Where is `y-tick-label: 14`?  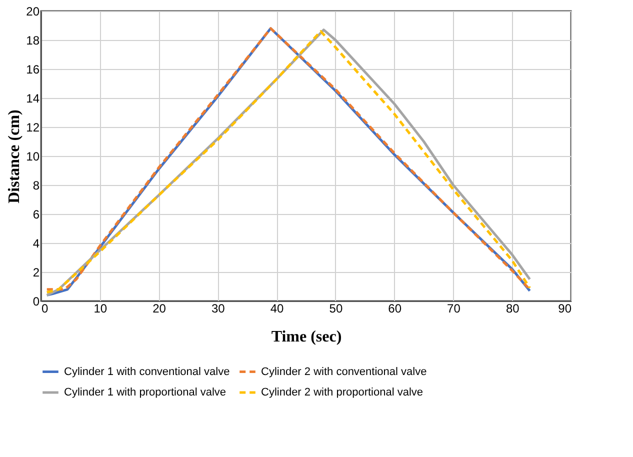 y-tick-label: 14 is located at coordinates (33, 99).